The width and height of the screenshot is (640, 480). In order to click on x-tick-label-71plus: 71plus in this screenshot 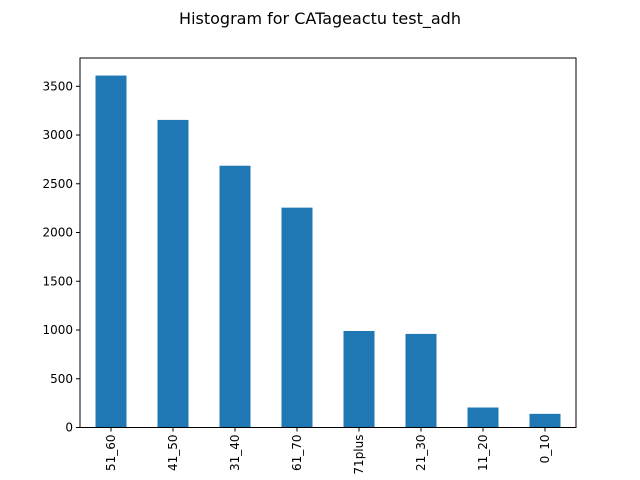, I will do `click(359, 455)`.